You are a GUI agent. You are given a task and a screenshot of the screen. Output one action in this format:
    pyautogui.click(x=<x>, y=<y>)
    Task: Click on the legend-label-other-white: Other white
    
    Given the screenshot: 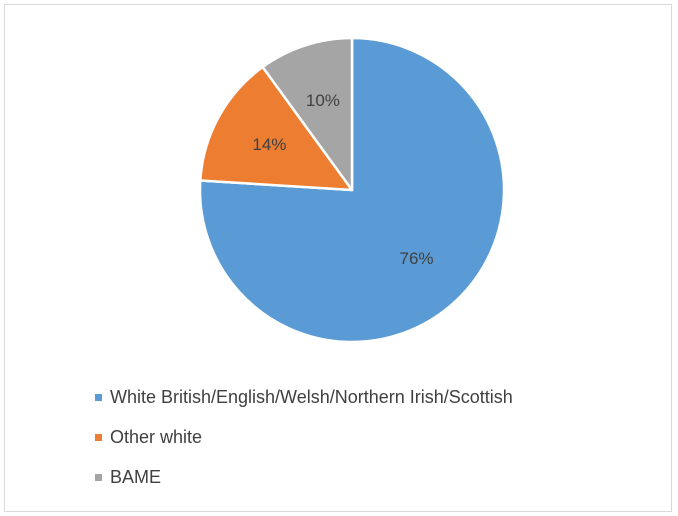 What is the action you would take?
    pyautogui.click(x=156, y=436)
    